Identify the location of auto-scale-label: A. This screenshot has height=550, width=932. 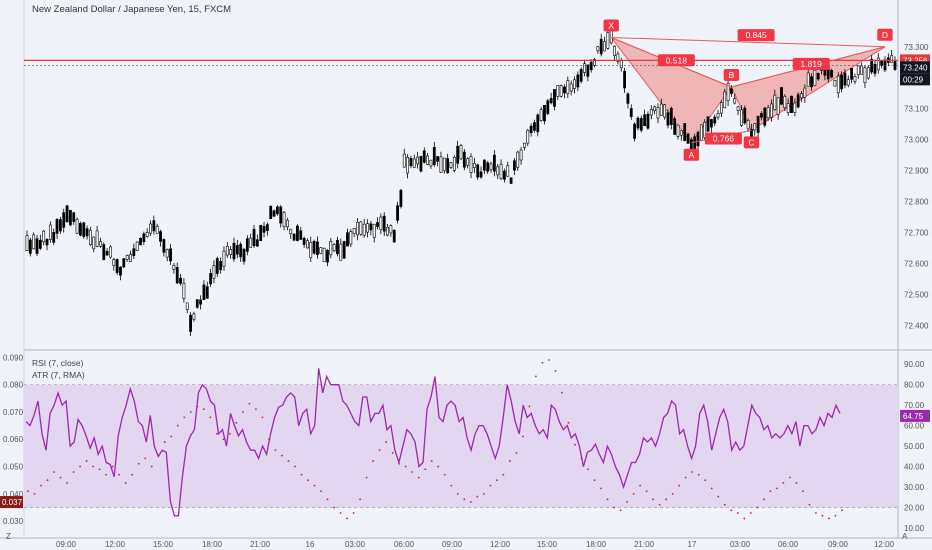
(905, 536).